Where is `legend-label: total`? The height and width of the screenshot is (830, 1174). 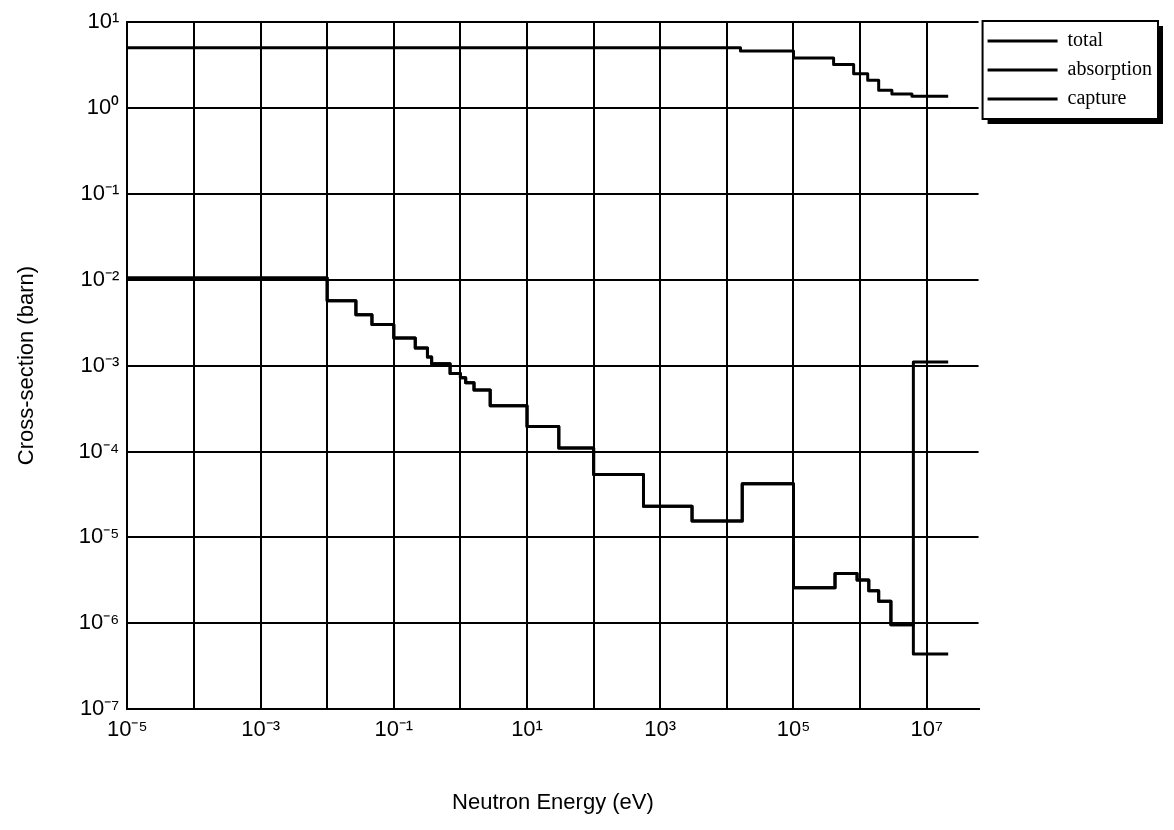 legend-label: total is located at coordinates (1085, 39).